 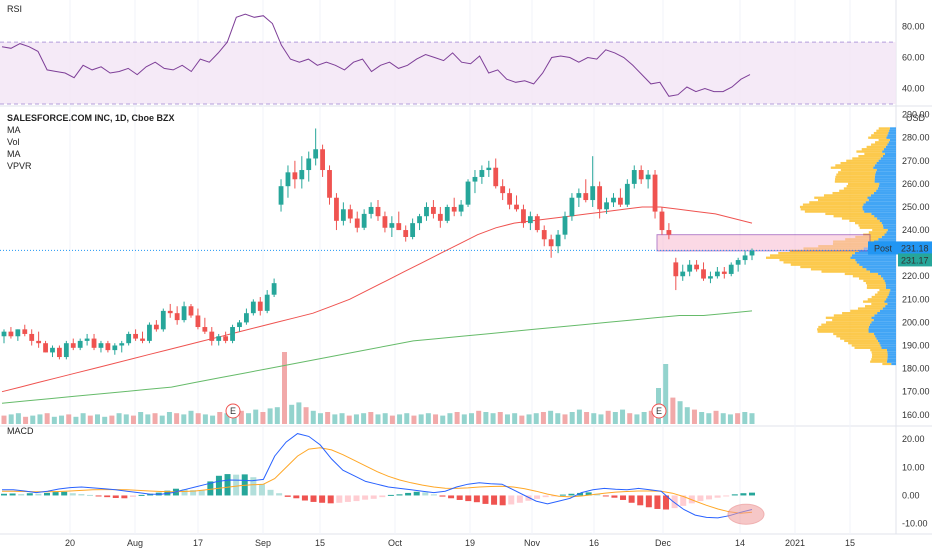 What do you see at coordinates (795, 543) in the screenshot?
I see `x-tick-label: 2021` at bounding box center [795, 543].